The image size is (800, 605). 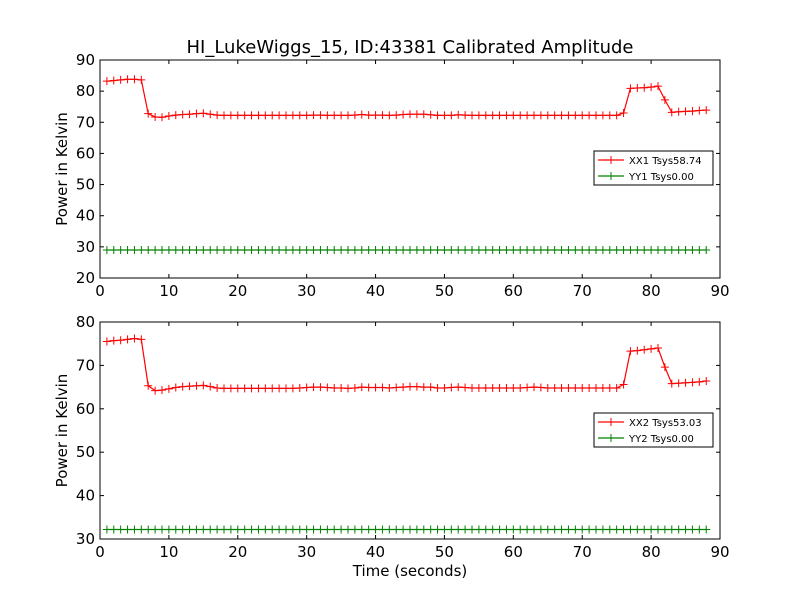 I want to click on x-tick-label: 0, so click(x=100, y=291).